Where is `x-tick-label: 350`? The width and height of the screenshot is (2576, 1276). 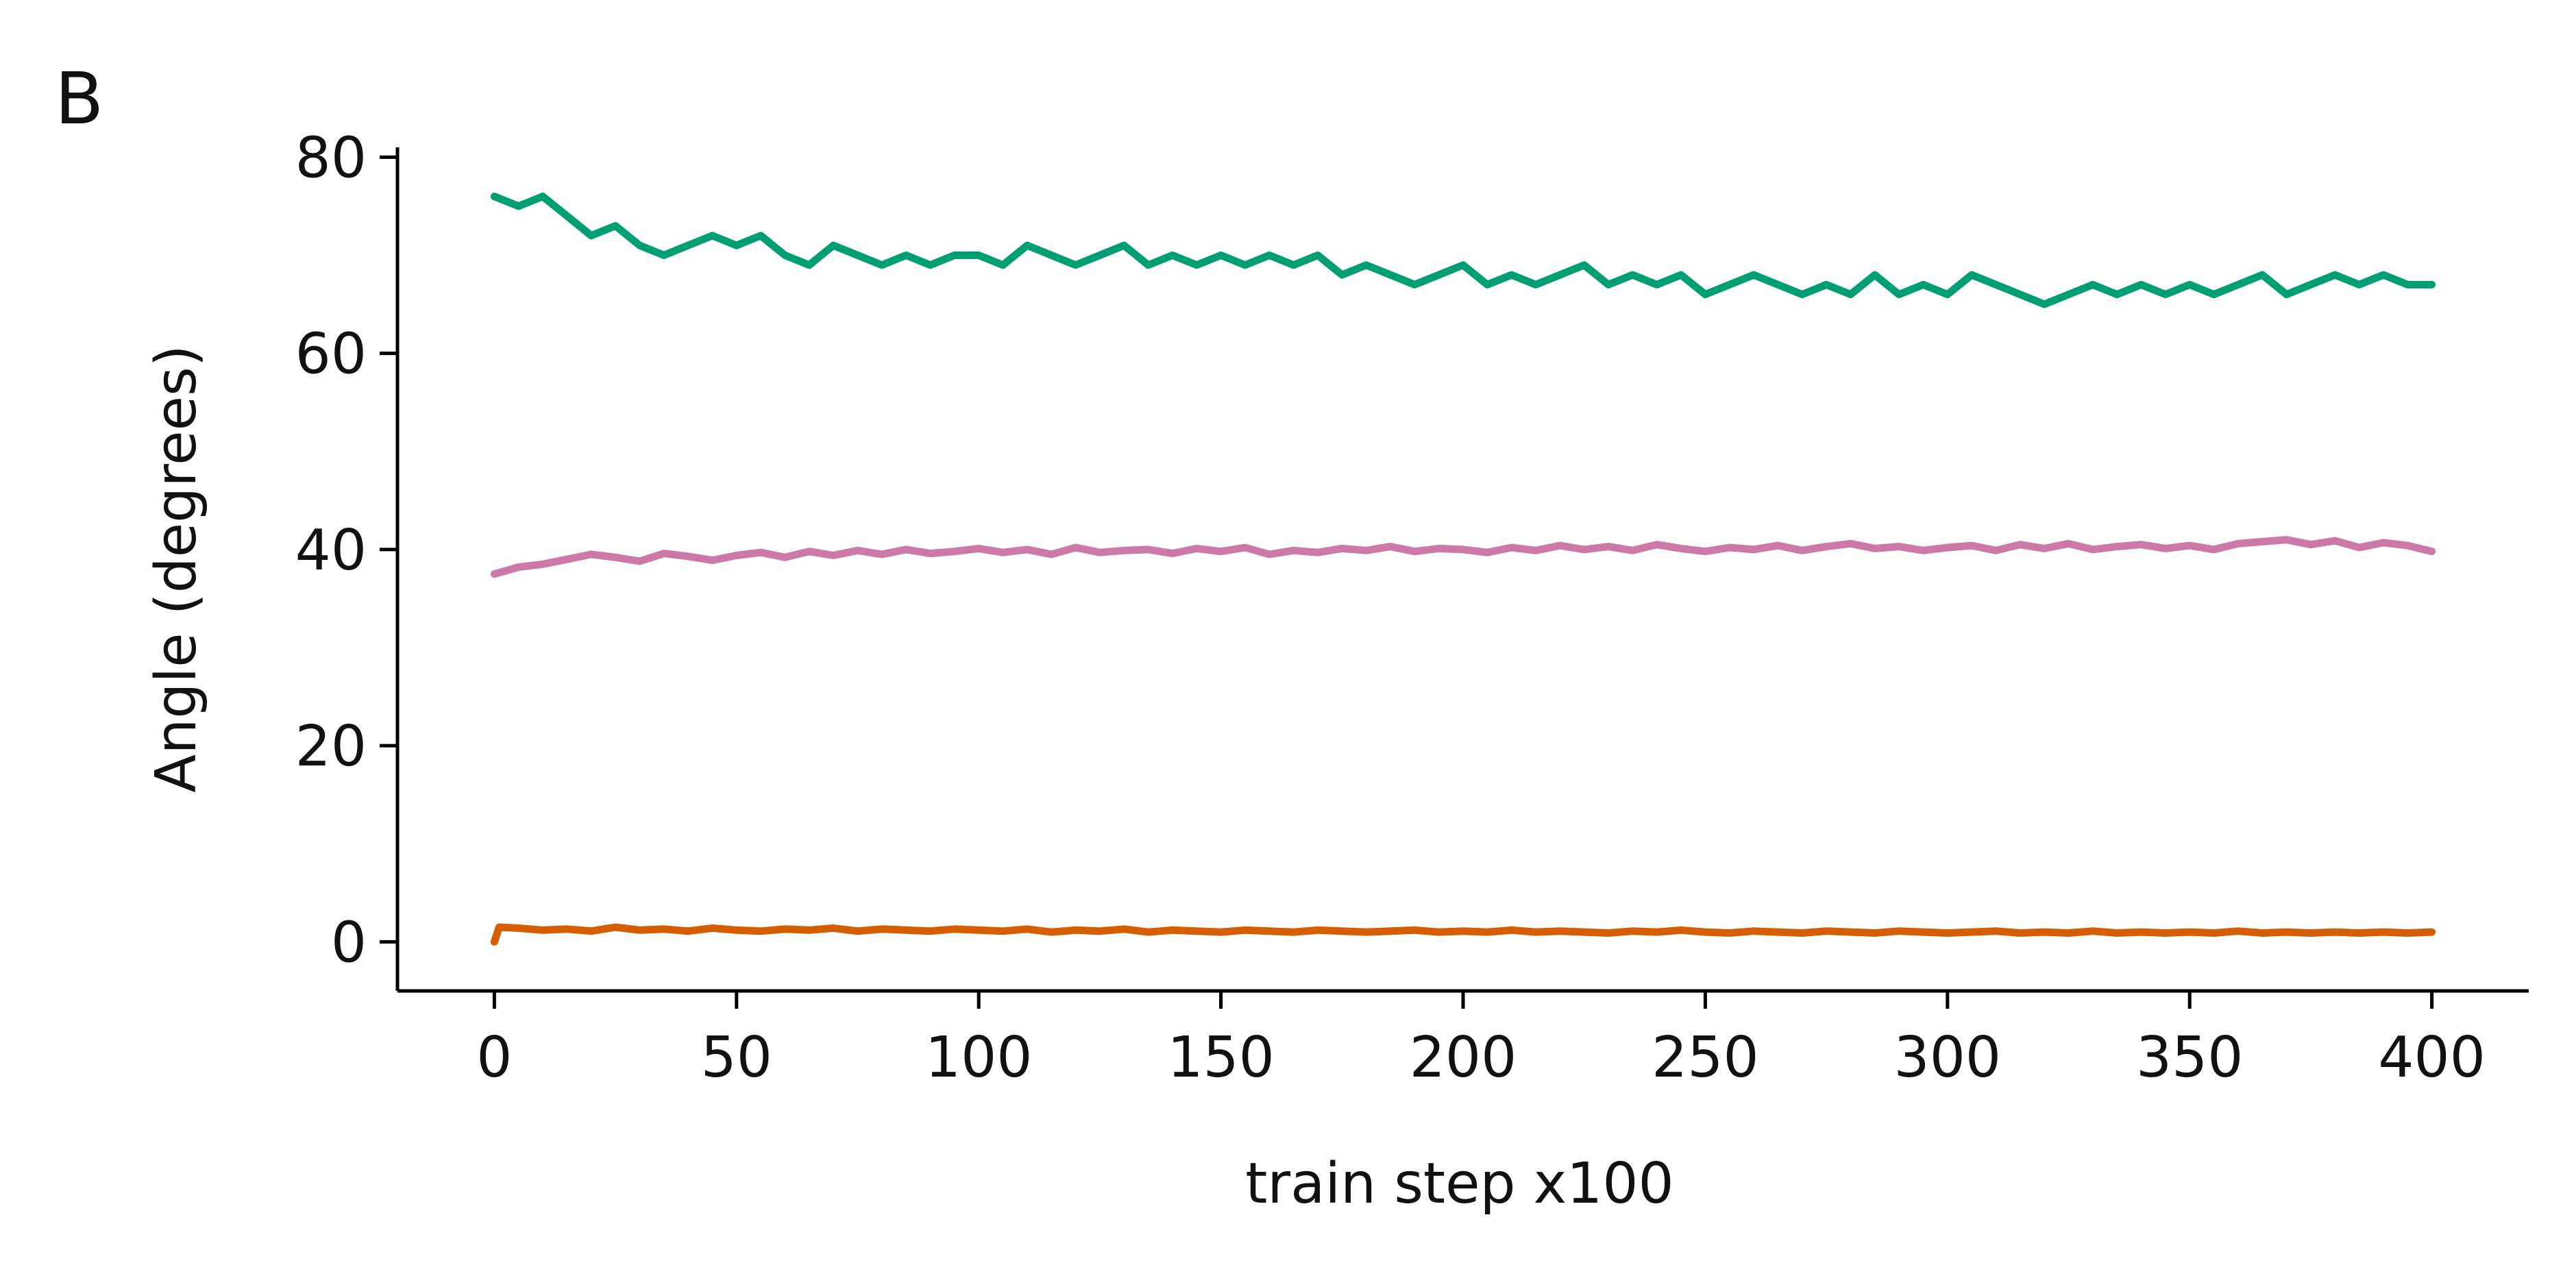 x-tick-label: 350 is located at coordinates (2190, 1057).